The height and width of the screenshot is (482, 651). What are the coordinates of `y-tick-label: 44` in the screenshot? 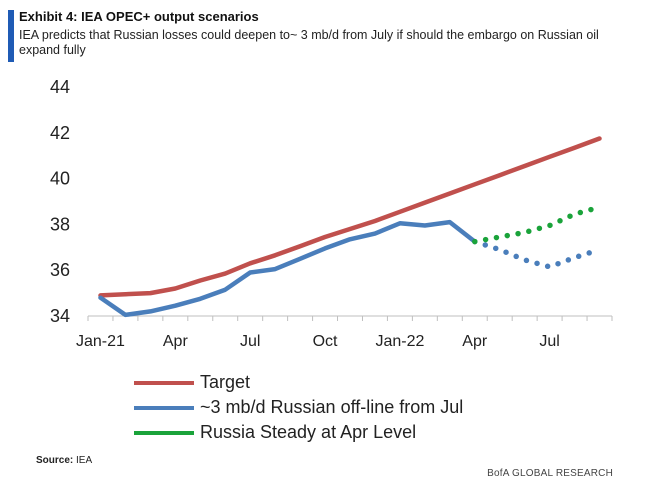 It's located at (60, 87).